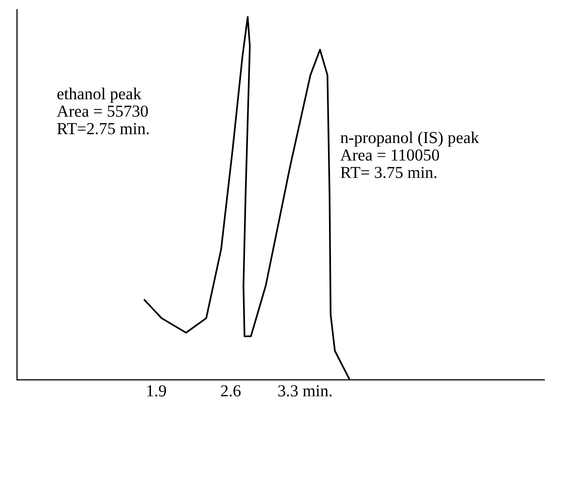 The height and width of the screenshot is (487, 567). I want to click on x-tick-label: 1.9, so click(156, 391).